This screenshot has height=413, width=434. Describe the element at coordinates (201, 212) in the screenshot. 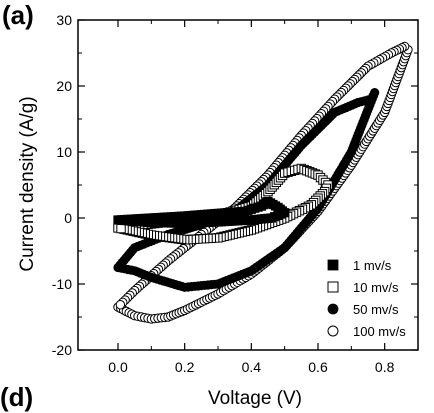

I see `series-1-mv-s` at that location.